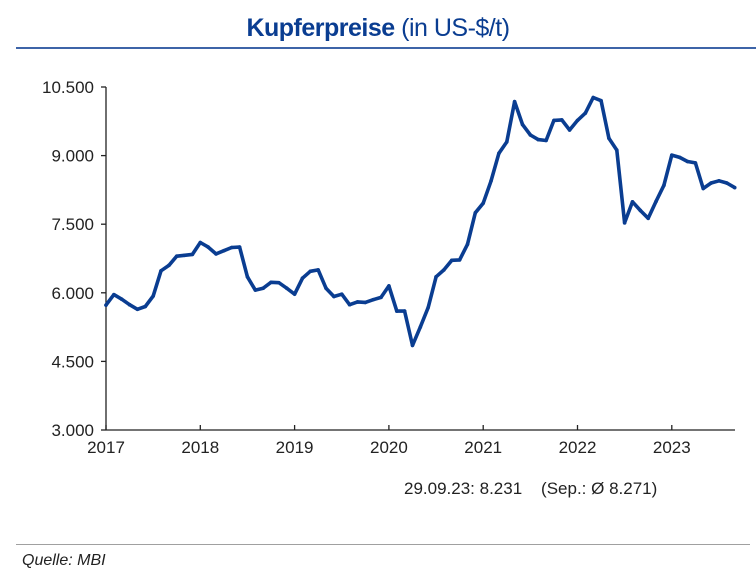 Image resolution: width=756 pixels, height=576 pixels. I want to click on x-tick-label: 2021, so click(483, 447).